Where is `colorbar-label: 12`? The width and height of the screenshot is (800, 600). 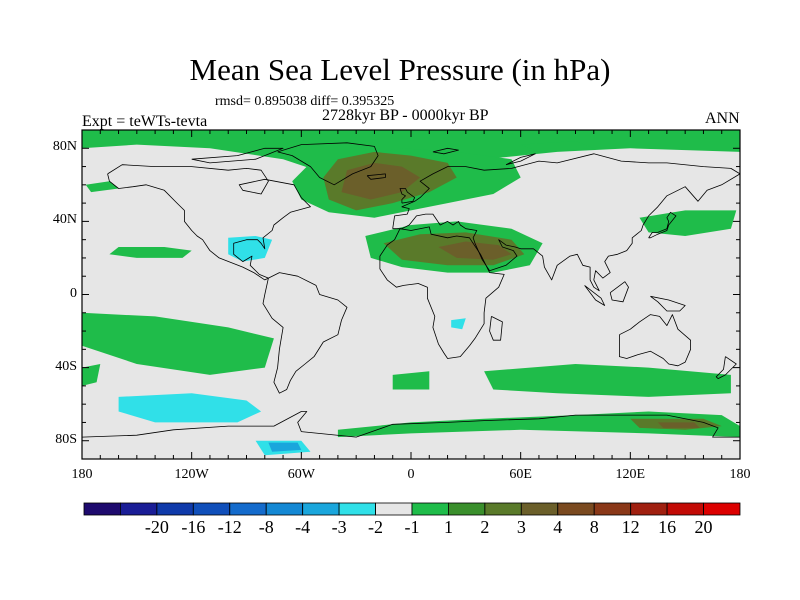
colorbar-label: 12 is located at coordinates (630, 527).